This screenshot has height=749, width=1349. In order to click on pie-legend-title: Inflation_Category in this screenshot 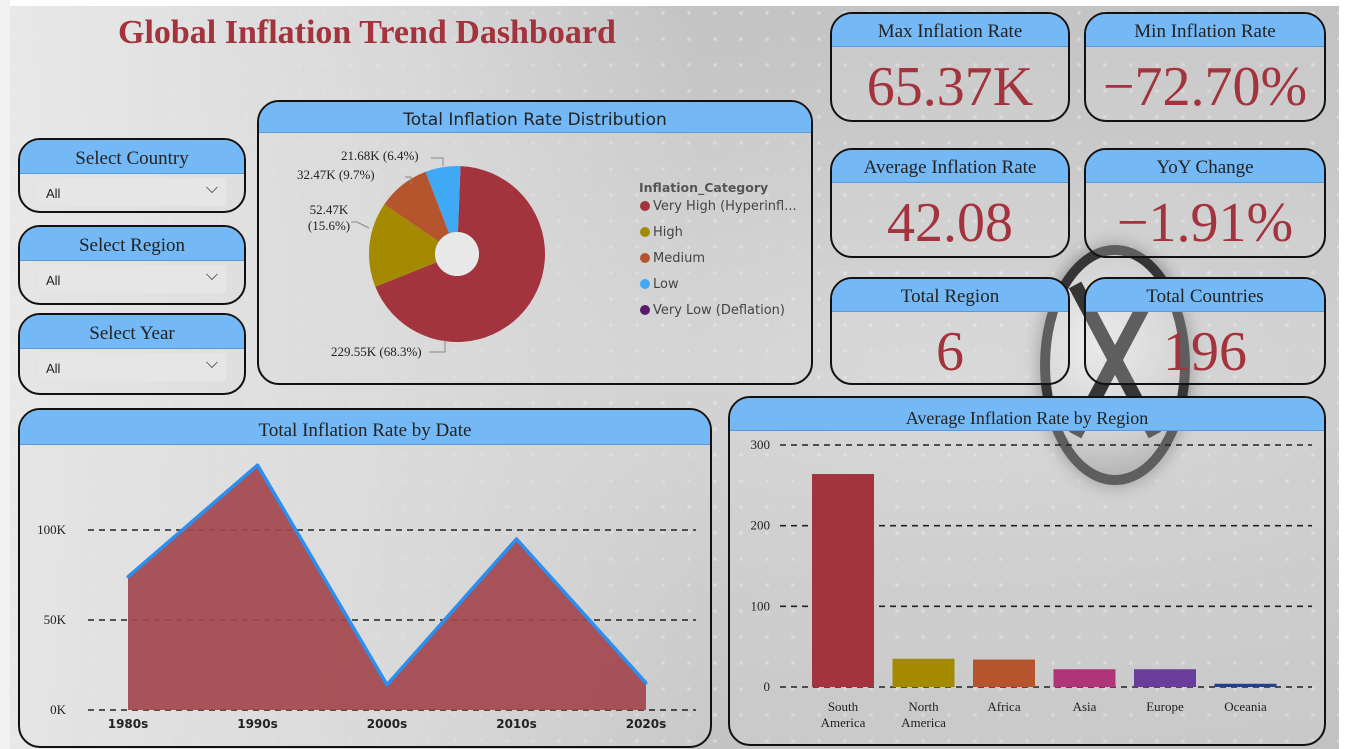, I will do `click(703, 188)`.